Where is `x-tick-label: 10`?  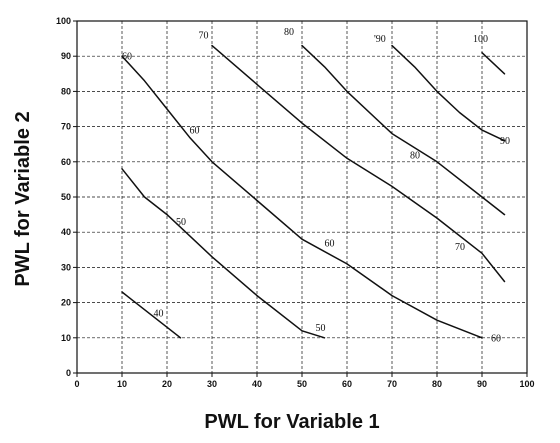 x-tick-label: 10 is located at coordinates (122, 384).